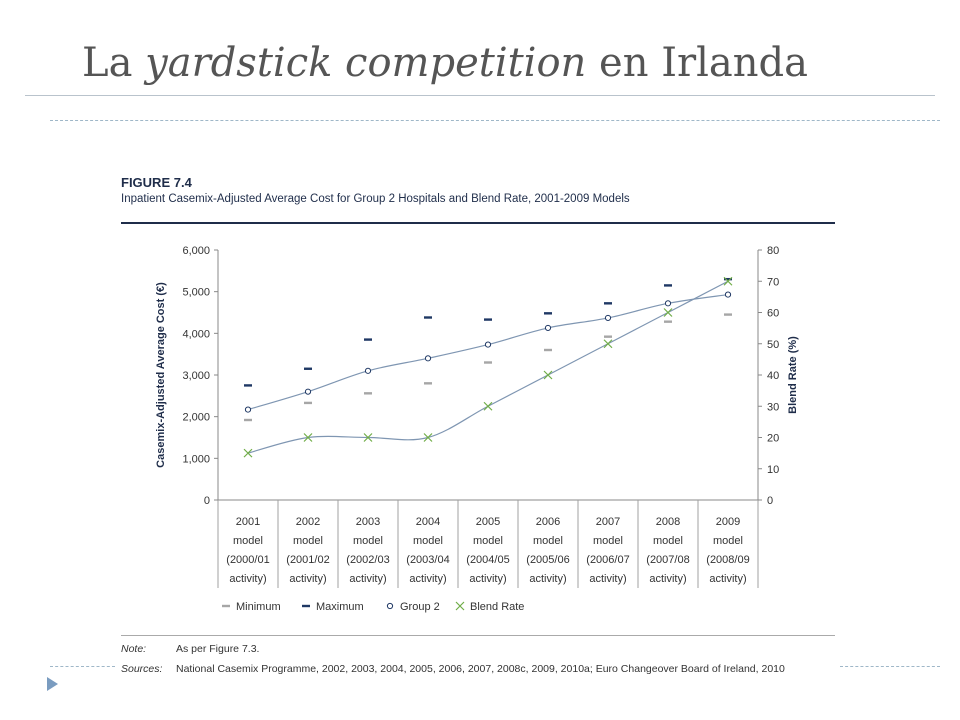 This screenshot has width=960, height=720. I want to click on legend-label: Minimum, so click(258, 607).